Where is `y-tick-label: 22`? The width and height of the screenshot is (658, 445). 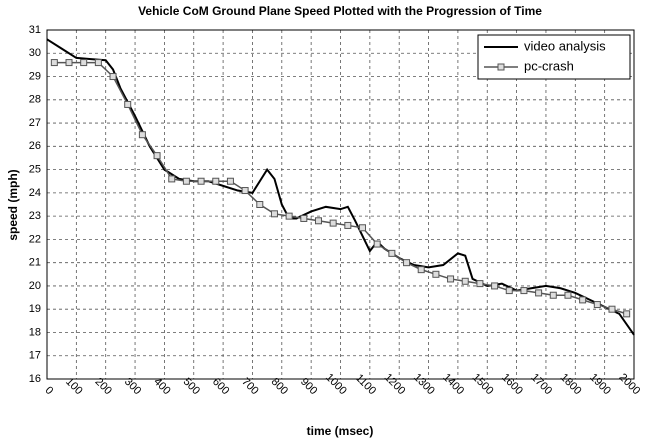 y-tick-label: 22 is located at coordinates (35, 239).